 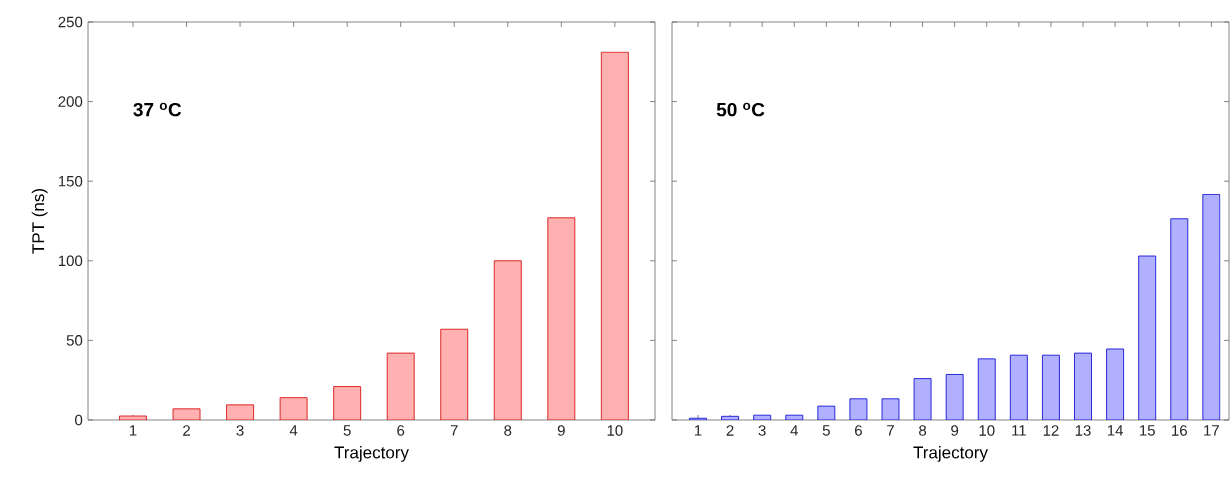 I want to click on x-tick-label: 14, so click(x=1115, y=430).